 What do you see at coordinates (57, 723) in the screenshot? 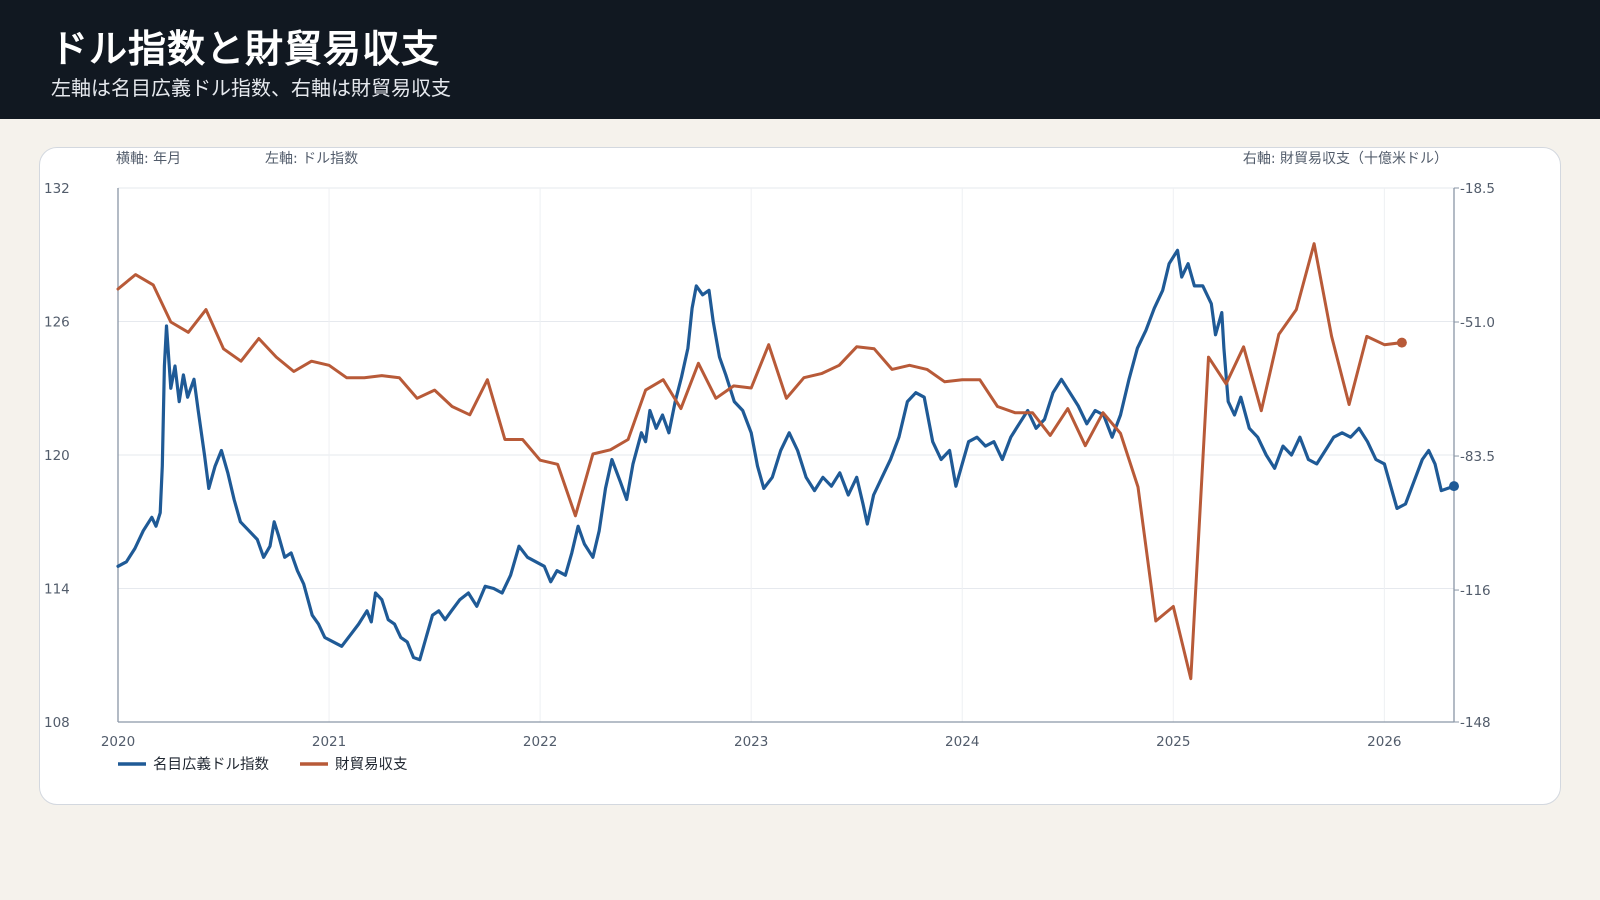
I see `y-left-tick-label: 108` at bounding box center [57, 723].